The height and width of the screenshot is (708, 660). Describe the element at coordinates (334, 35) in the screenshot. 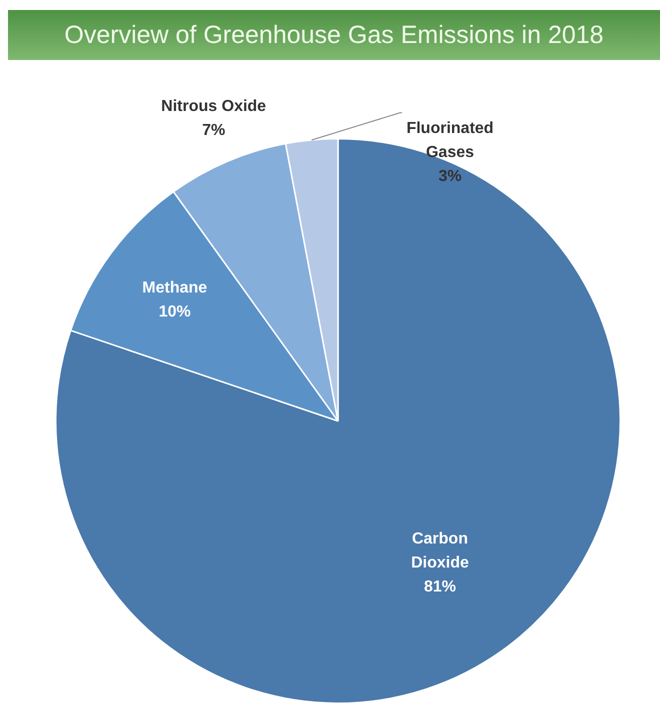

I see `chart-title: Overview of Greenhouse Gas Emissions in 2018` at that location.